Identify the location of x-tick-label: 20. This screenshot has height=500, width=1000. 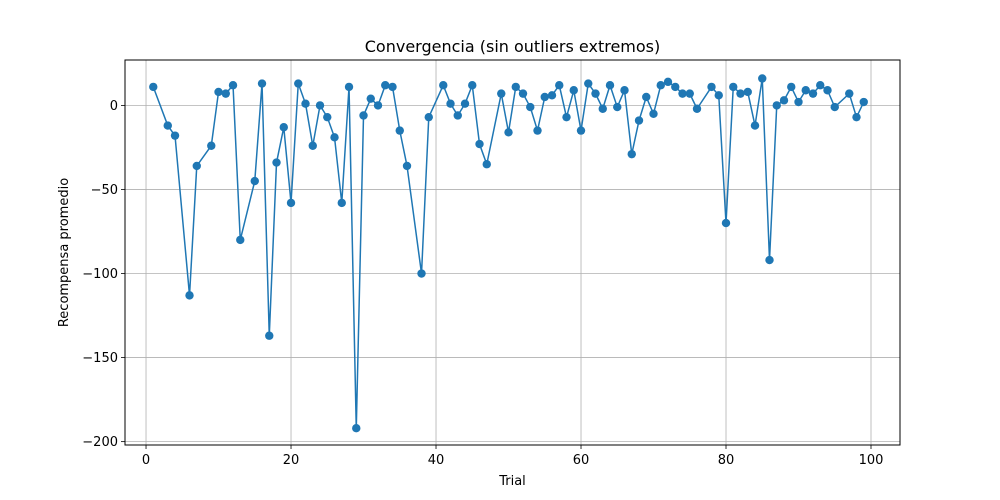
(291, 460).